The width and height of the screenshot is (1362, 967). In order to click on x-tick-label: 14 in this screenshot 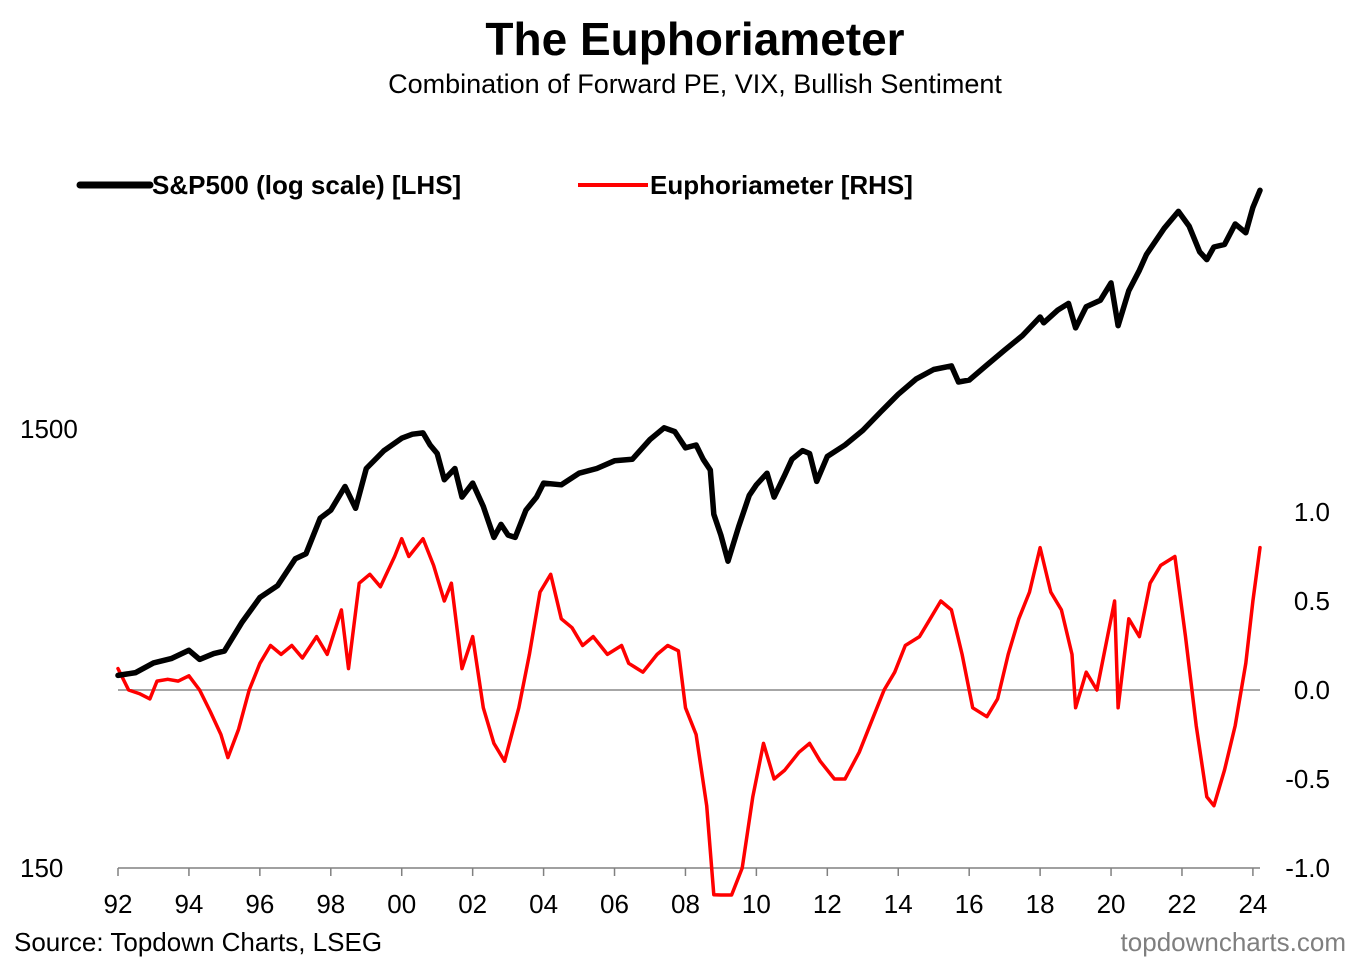, I will do `click(898, 904)`.